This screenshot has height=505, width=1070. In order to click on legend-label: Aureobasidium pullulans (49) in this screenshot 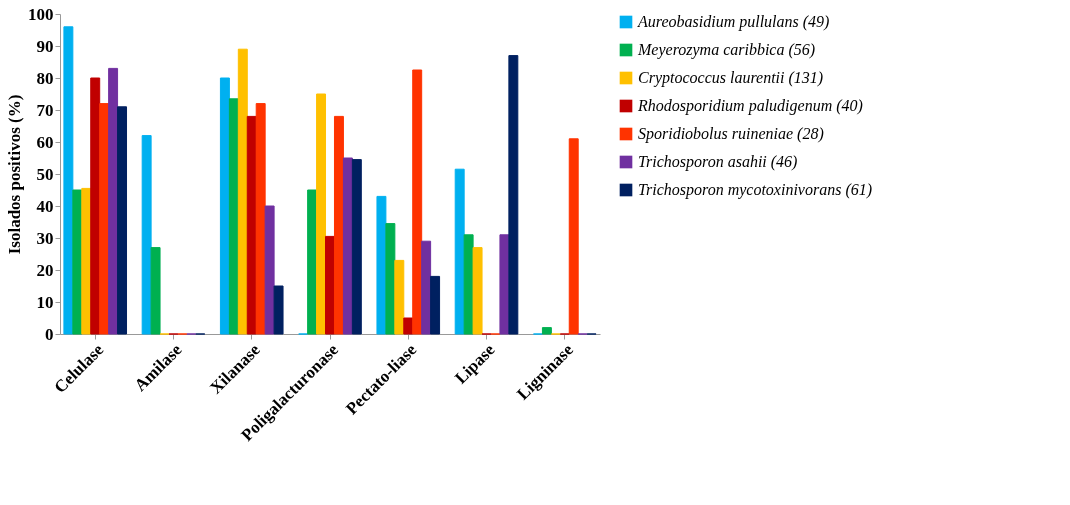, I will do `click(733, 22)`.